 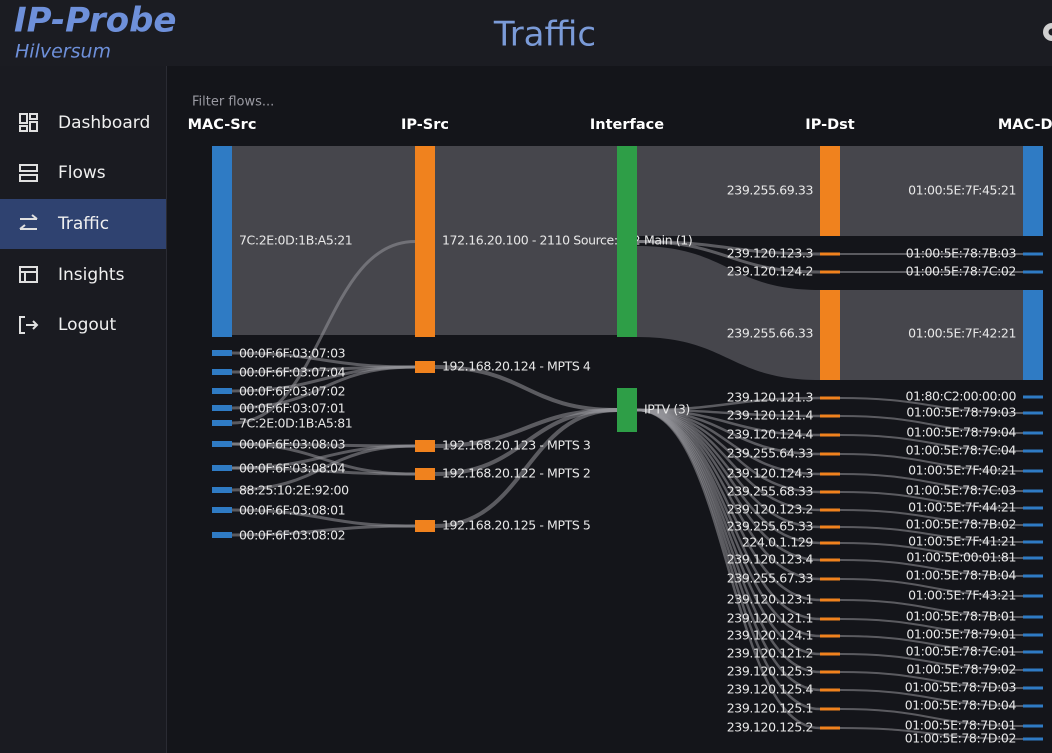 I want to click on nav-item: Flows, so click(x=82, y=173).